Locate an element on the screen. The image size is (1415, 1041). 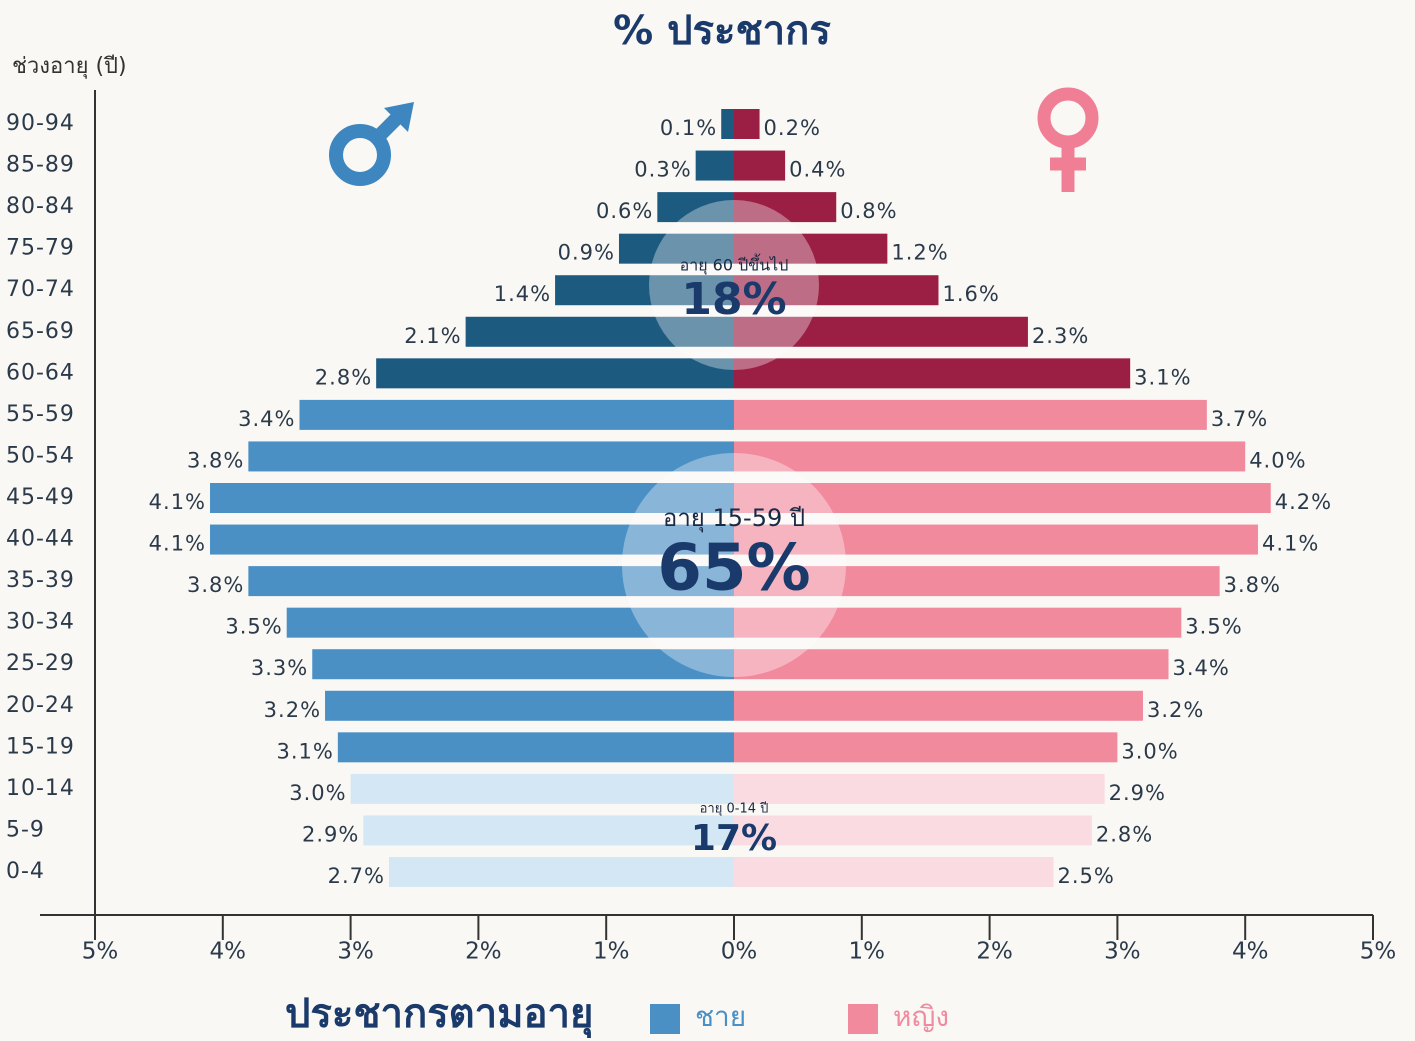
value-label: 3.5% is located at coordinates (1213, 627).